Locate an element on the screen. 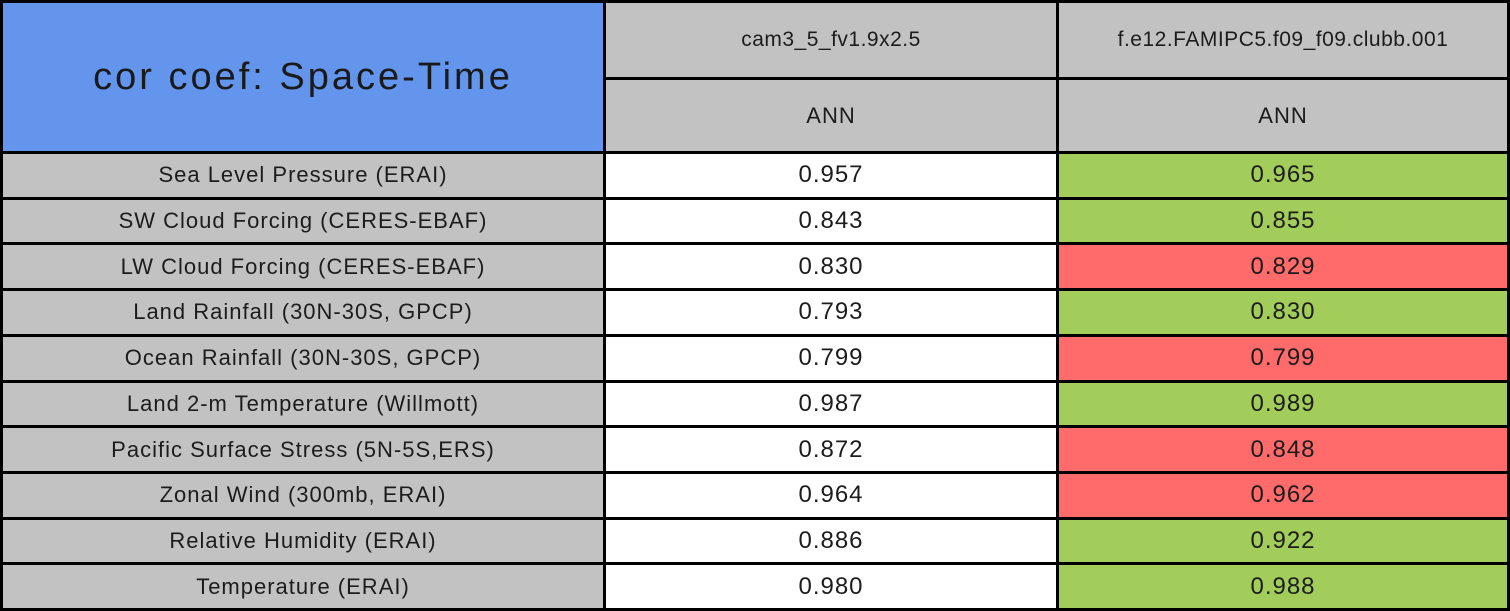  value-cell-model2: 0.829 is located at coordinates (1283, 267).